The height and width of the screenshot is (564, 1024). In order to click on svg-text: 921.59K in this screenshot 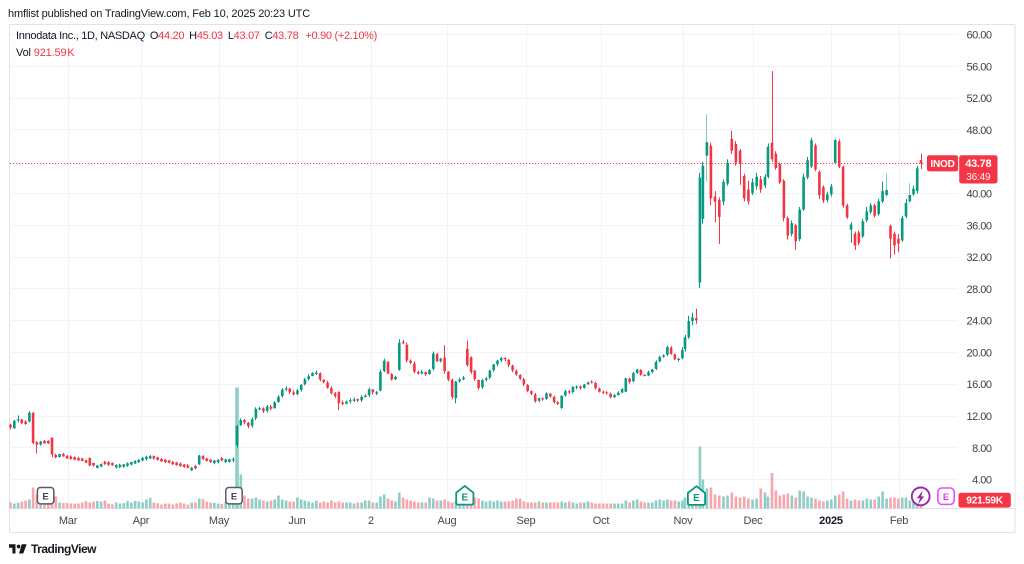, I will do `click(984, 501)`.